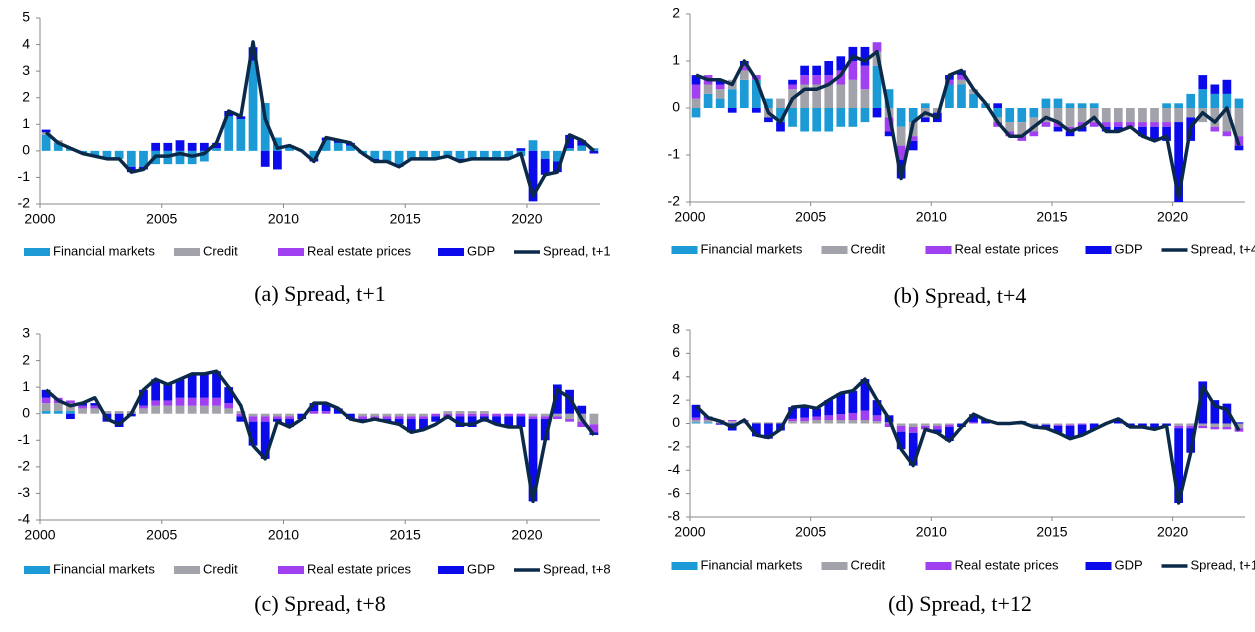  I want to click on legend-label: Real estate prices, so click(359, 250).